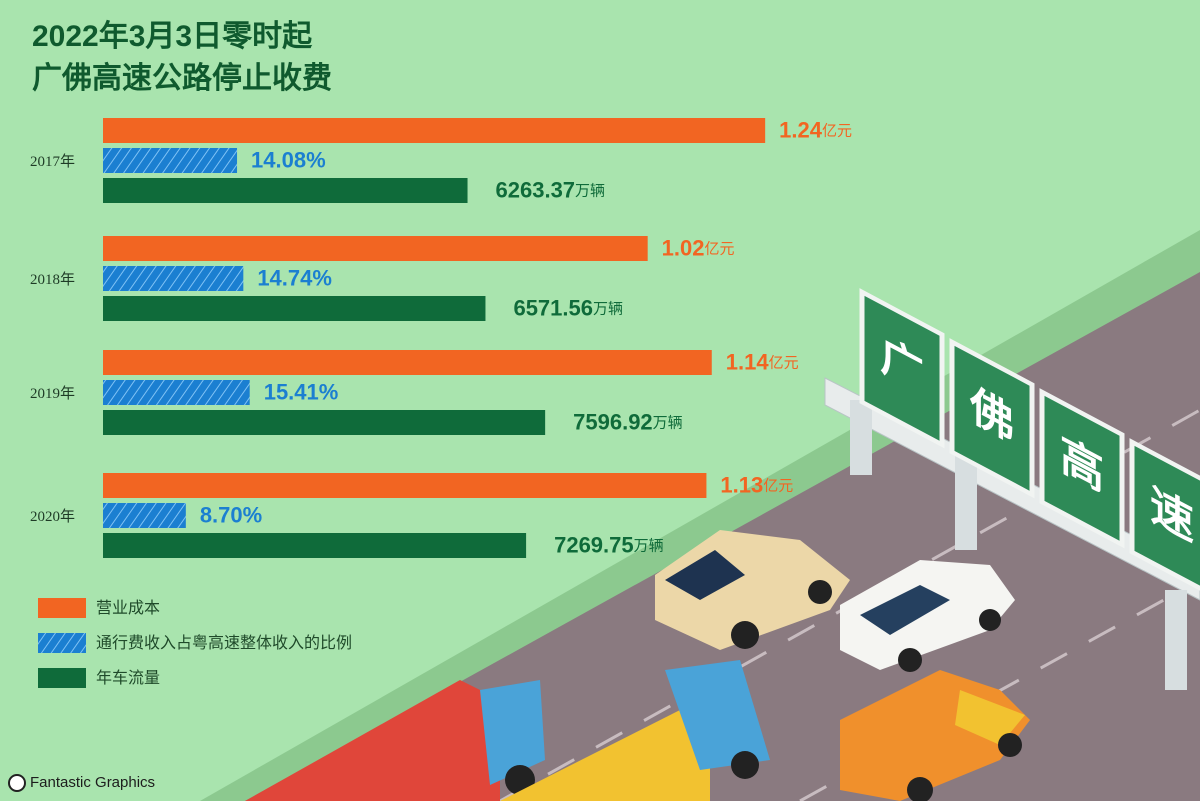 This screenshot has width=1200, height=806. Describe the element at coordinates (128, 608) in the screenshot. I see `legend-label: 营业成本` at that location.